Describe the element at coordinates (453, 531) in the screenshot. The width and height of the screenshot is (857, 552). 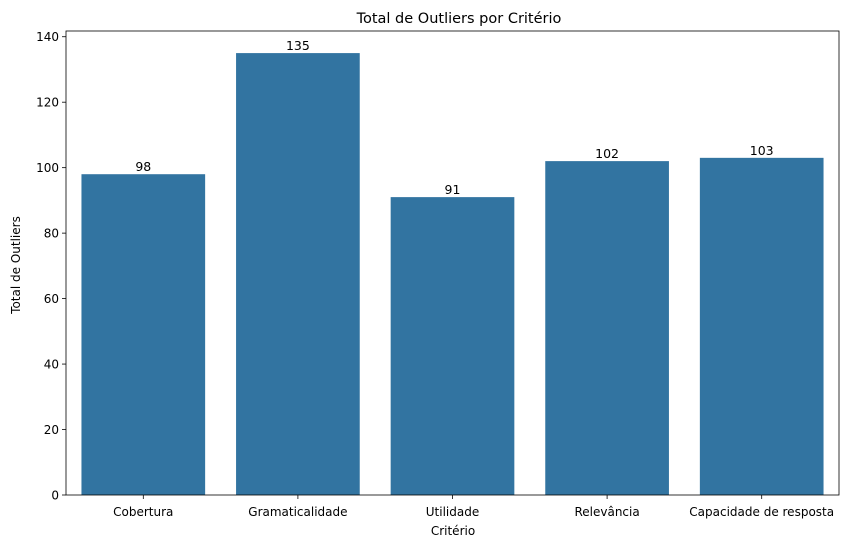
I see `x-axis-title: Critério` at that location.